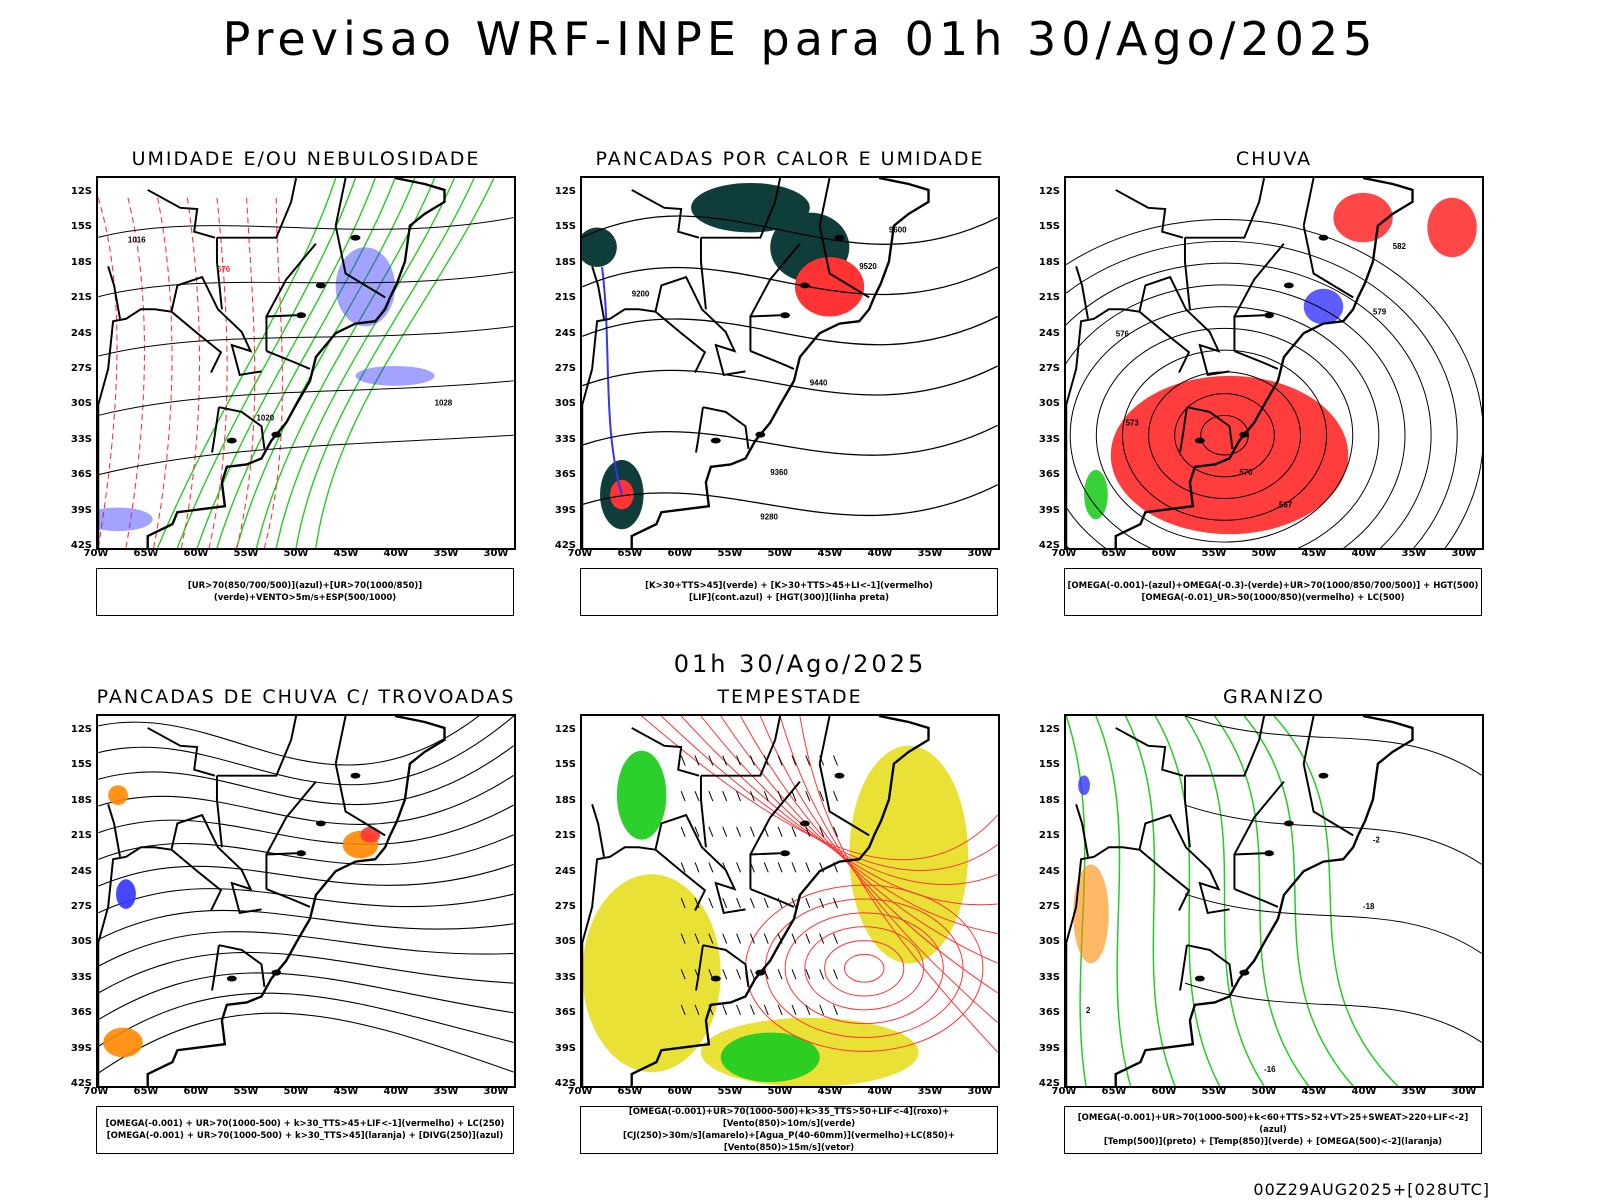  Describe the element at coordinates (123, 1042) in the screenshot. I see `orange-storm-area` at that location.